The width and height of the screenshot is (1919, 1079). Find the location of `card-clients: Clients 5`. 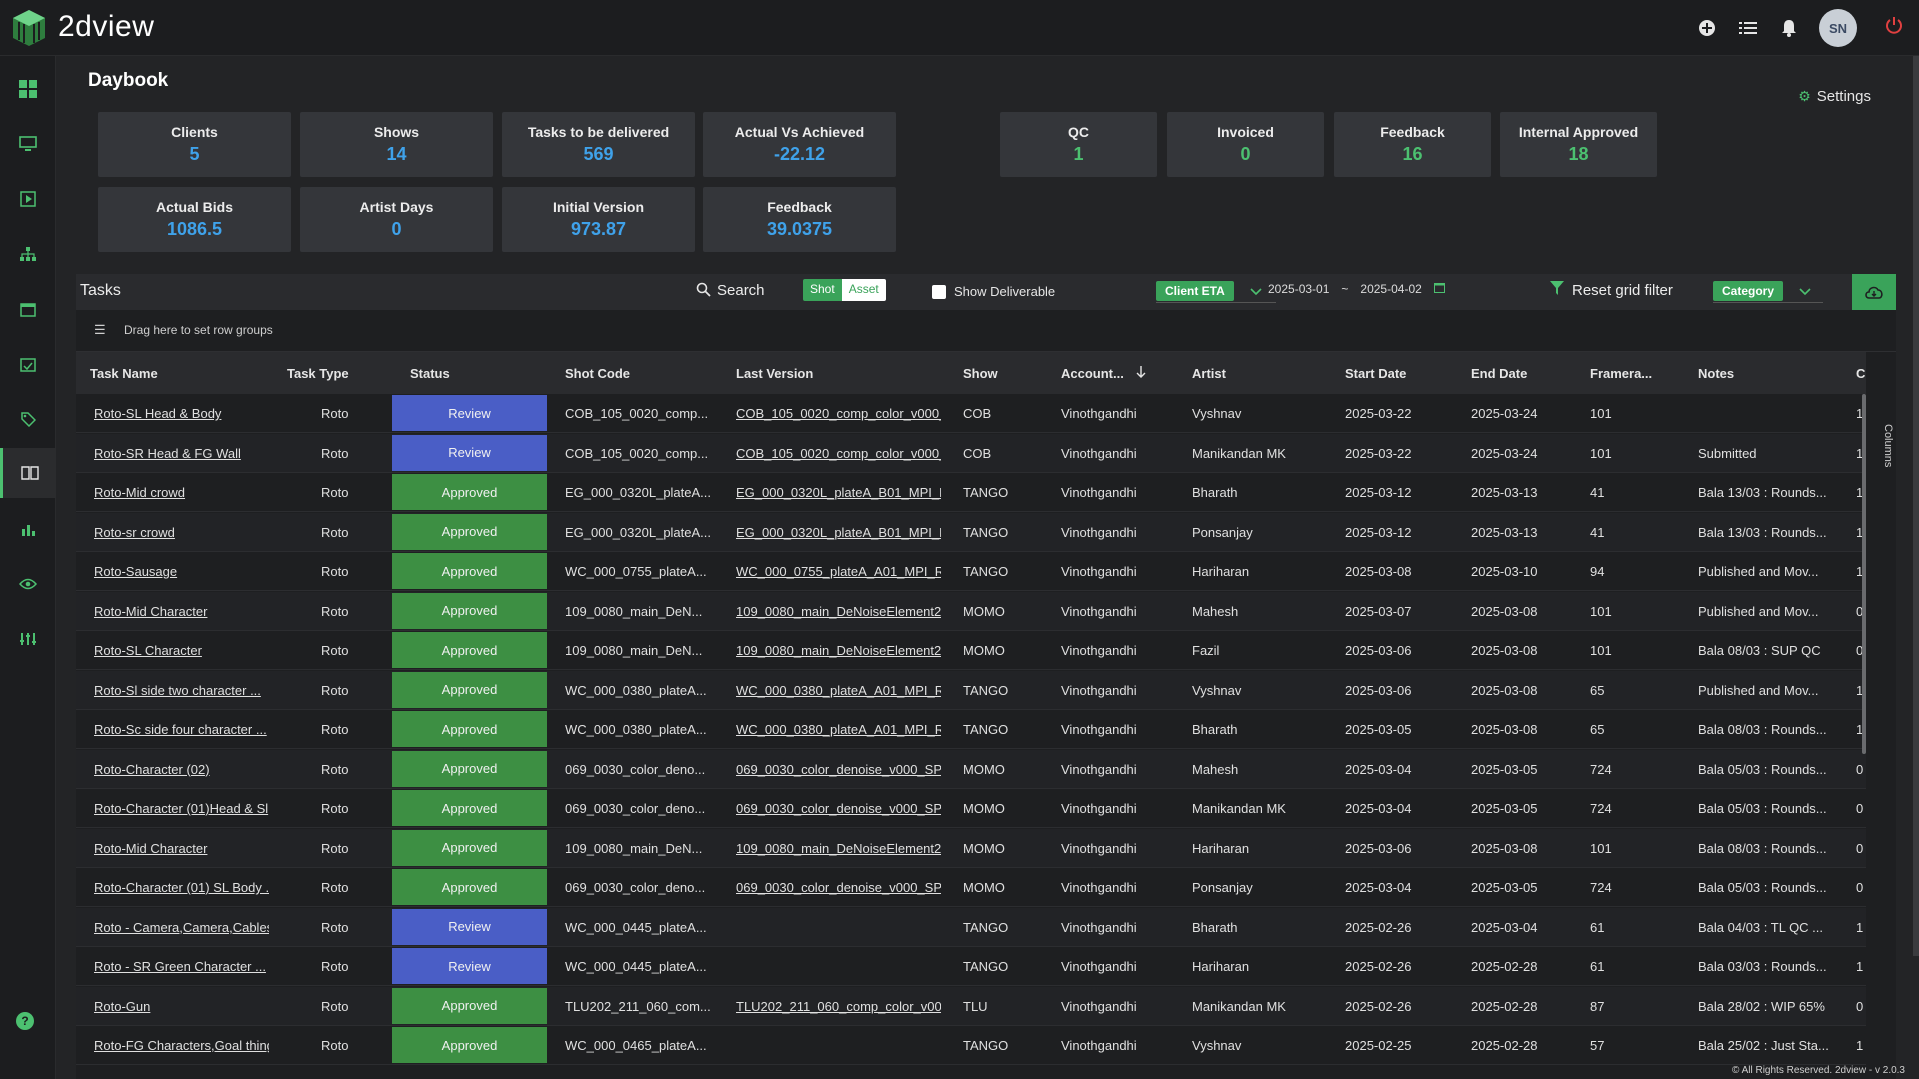

card-clients: Clients 5 is located at coordinates (194, 144).